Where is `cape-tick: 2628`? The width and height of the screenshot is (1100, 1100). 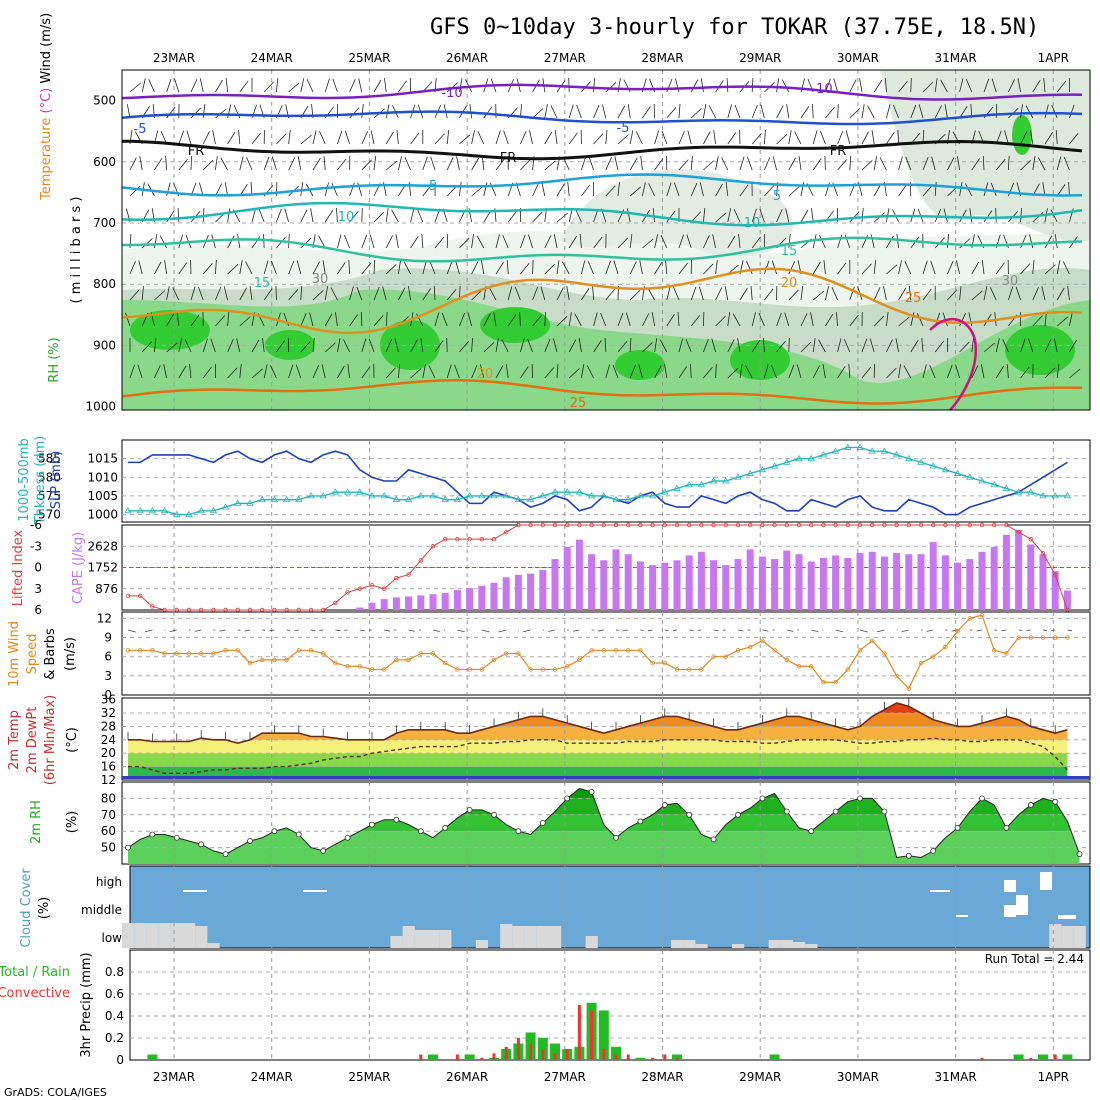 cape-tick: 2628 is located at coordinates (102, 546).